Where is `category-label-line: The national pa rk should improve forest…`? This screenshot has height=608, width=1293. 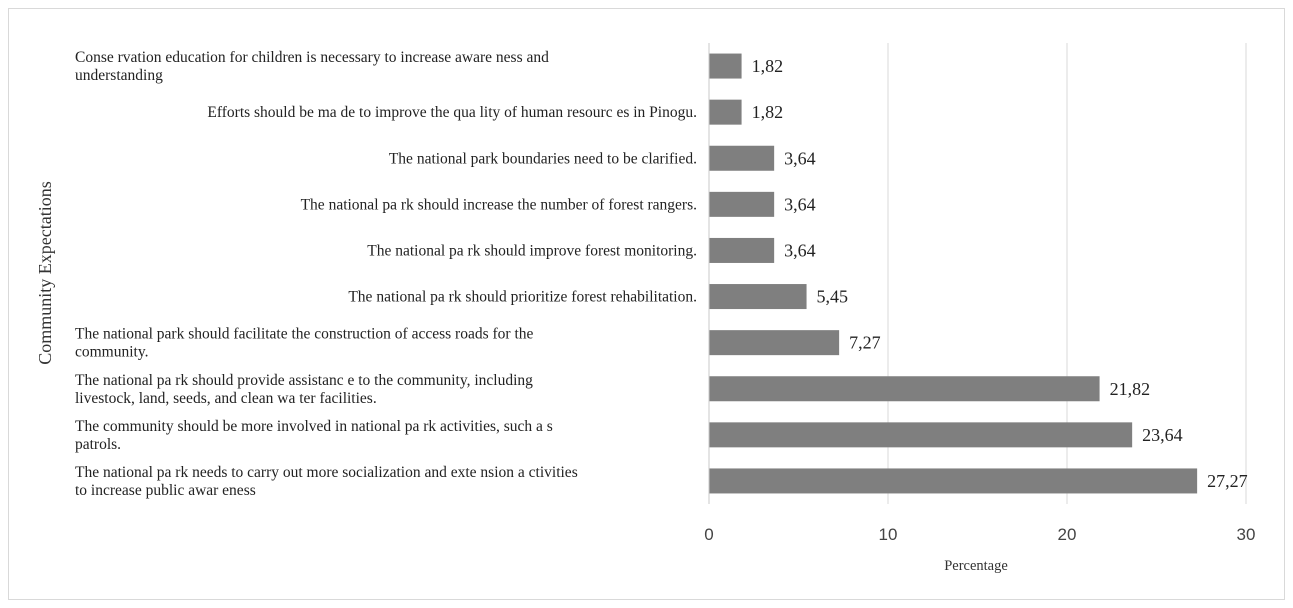
category-label-line: The national pa rk should improve forest… is located at coordinates (532, 250).